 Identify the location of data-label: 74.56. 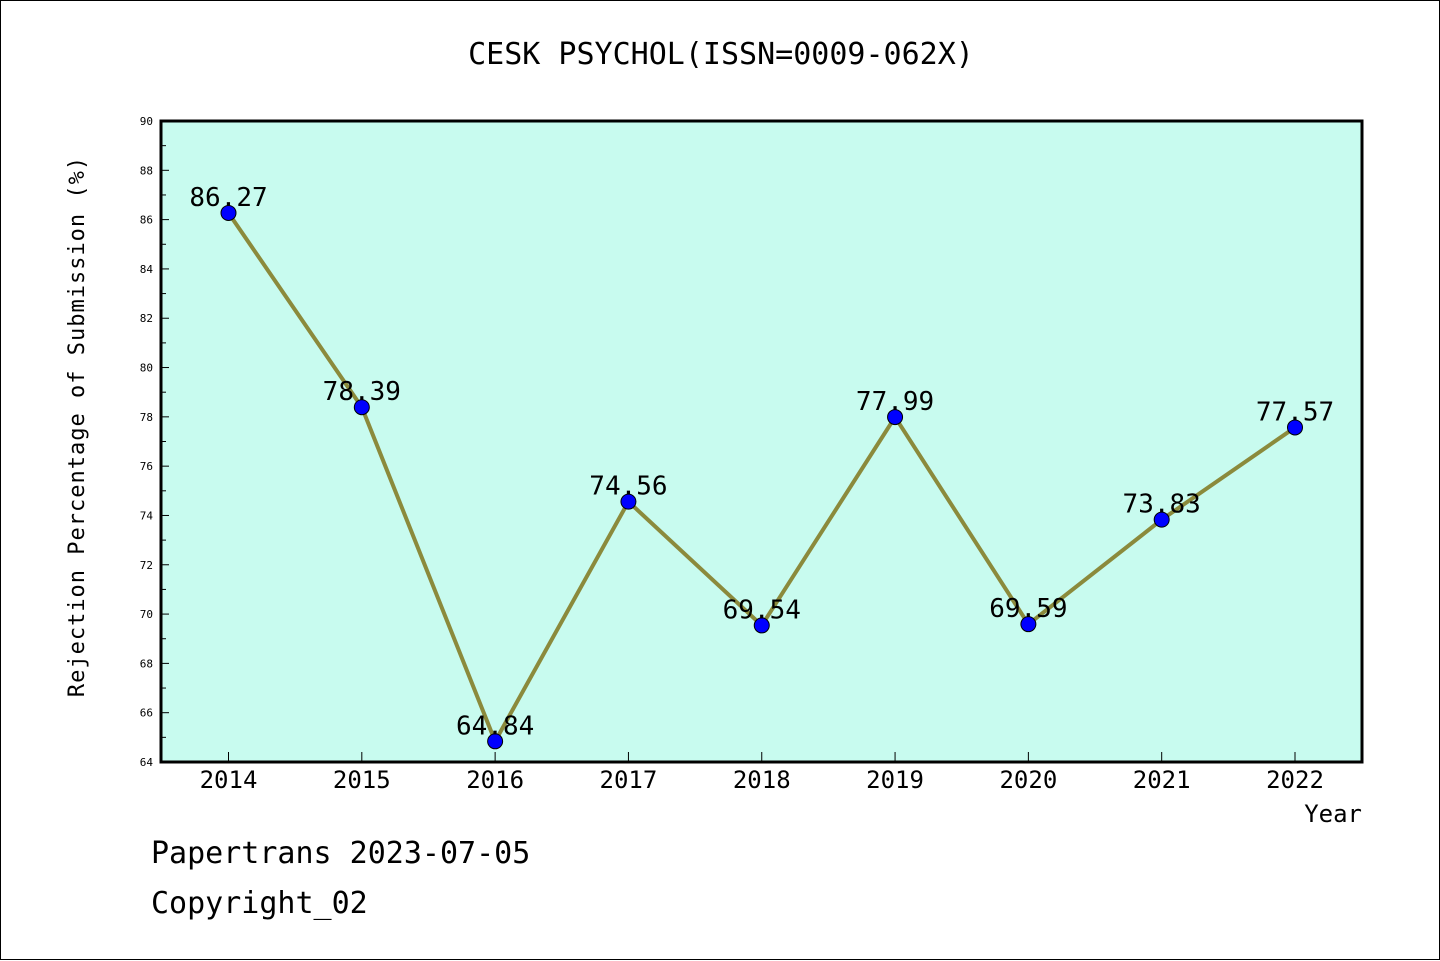
(628, 487).